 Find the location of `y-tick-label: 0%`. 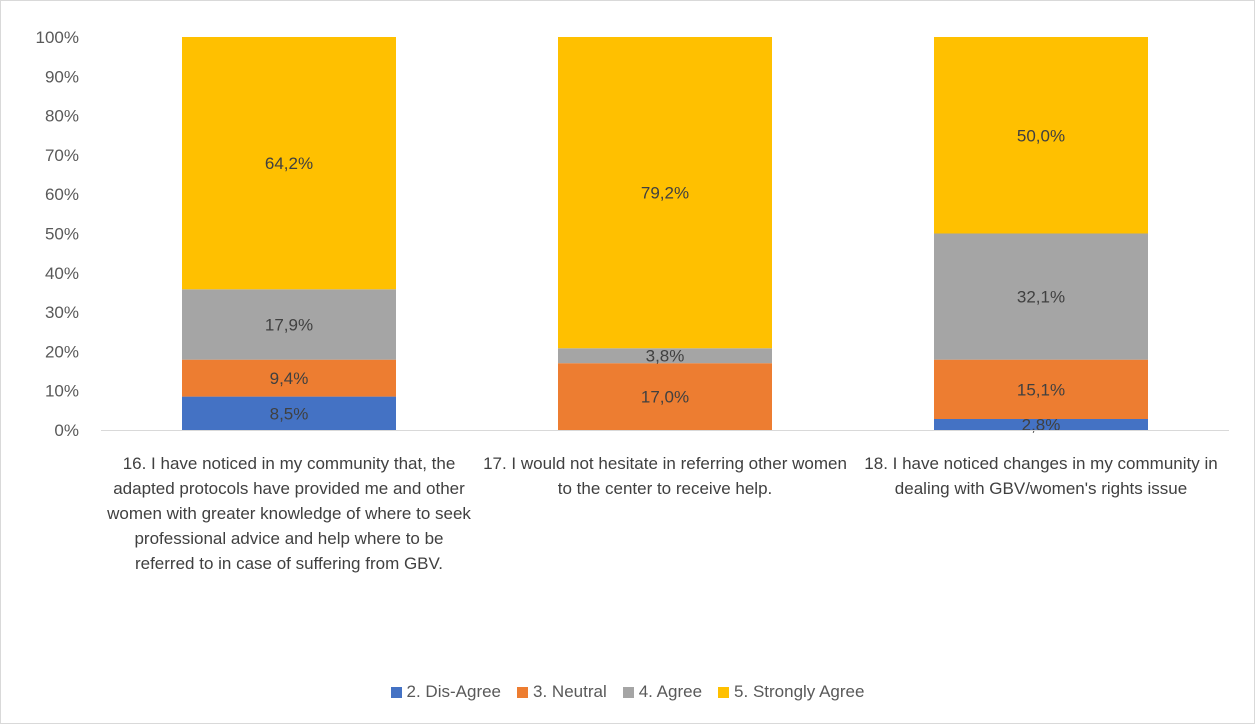

y-tick-label: 0% is located at coordinates (66, 430).